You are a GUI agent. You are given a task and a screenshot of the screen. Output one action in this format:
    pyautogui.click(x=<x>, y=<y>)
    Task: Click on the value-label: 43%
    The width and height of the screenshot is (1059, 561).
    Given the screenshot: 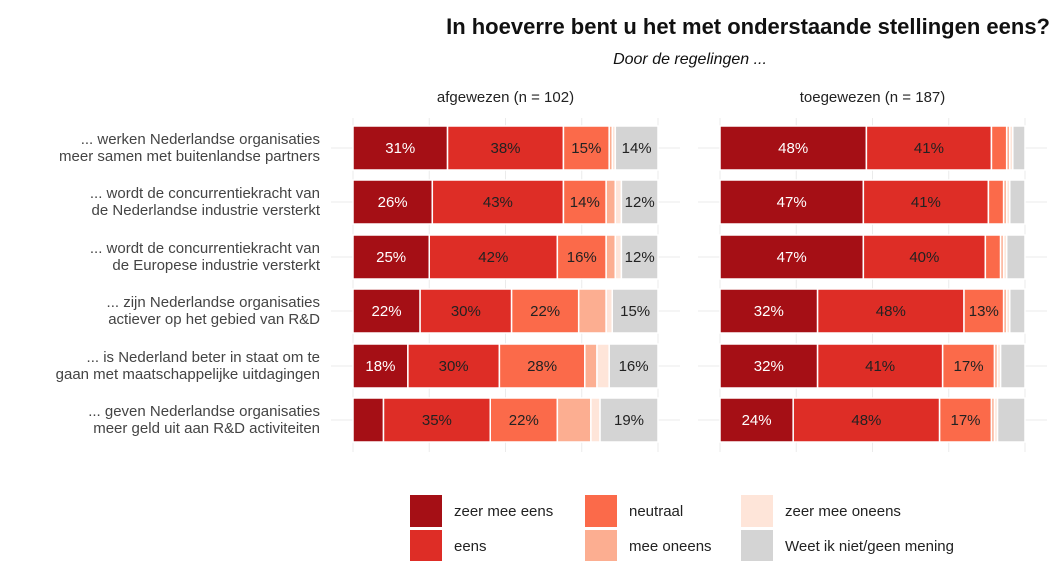 What is the action you would take?
    pyautogui.click(x=498, y=202)
    